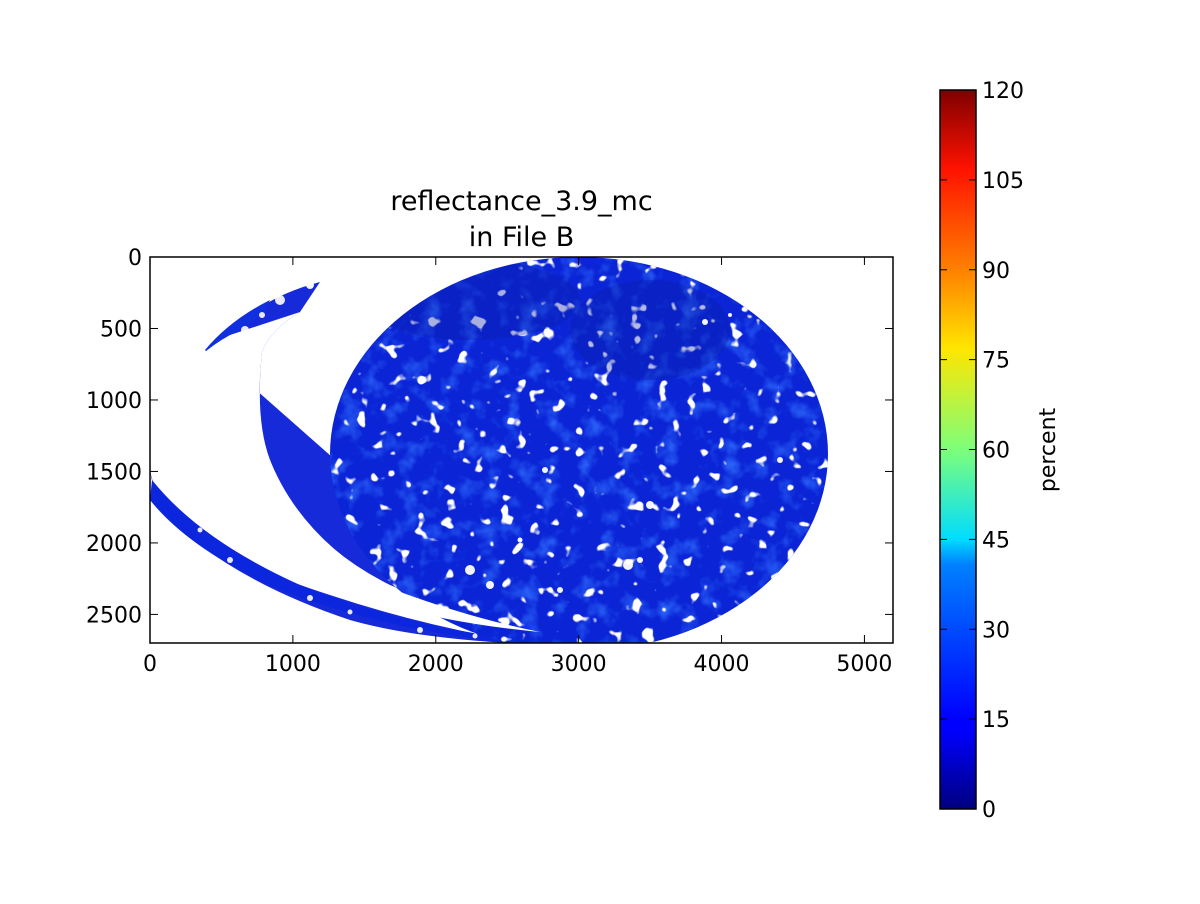 The image size is (1200, 904). What do you see at coordinates (996, 540) in the screenshot?
I see `colorbar-tick-label: 45` at bounding box center [996, 540].